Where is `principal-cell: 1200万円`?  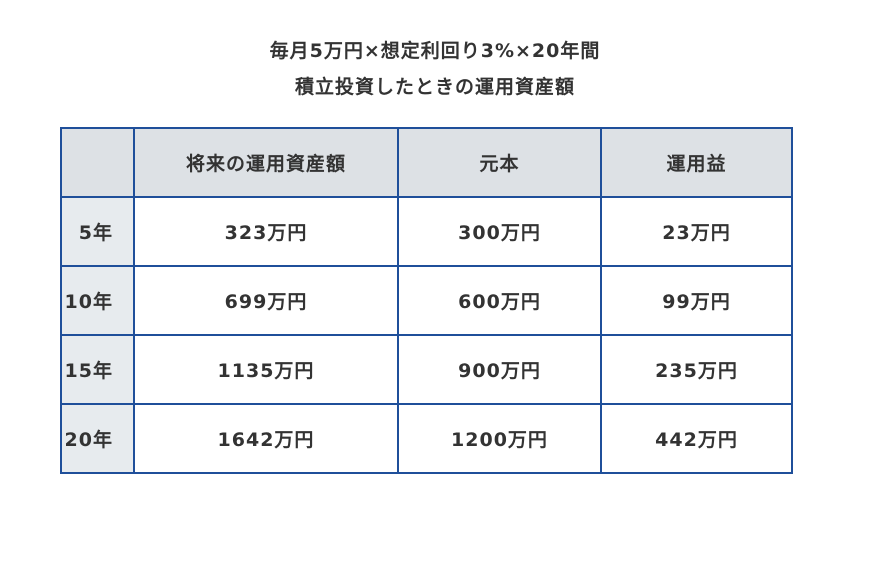 principal-cell: 1200万円 is located at coordinates (499, 438).